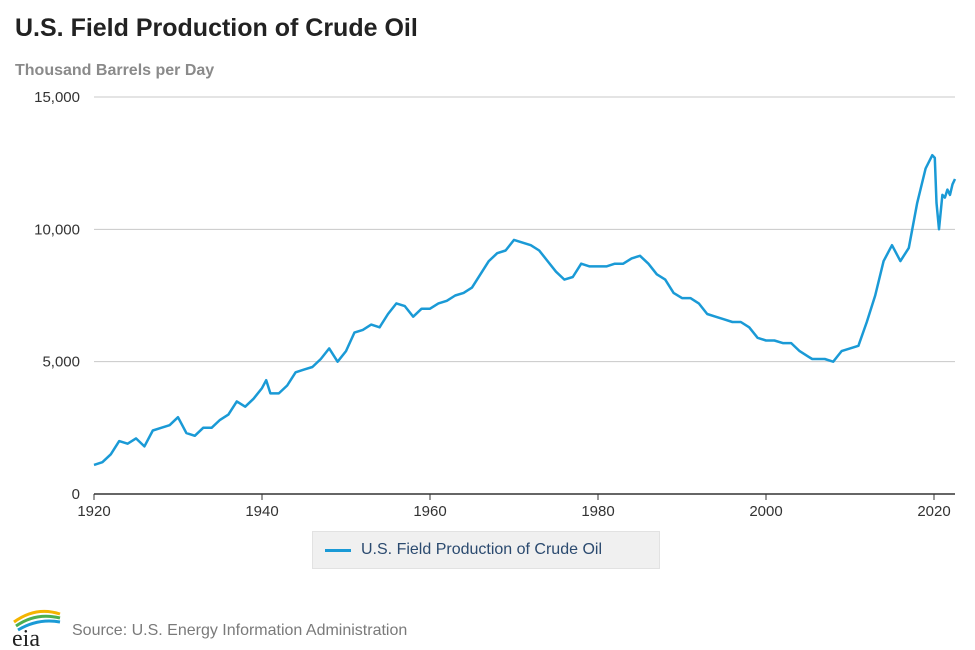 The height and width of the screenshot is (650, 975). I want to click on y-tick-label: 5,000, so click(61, 362).